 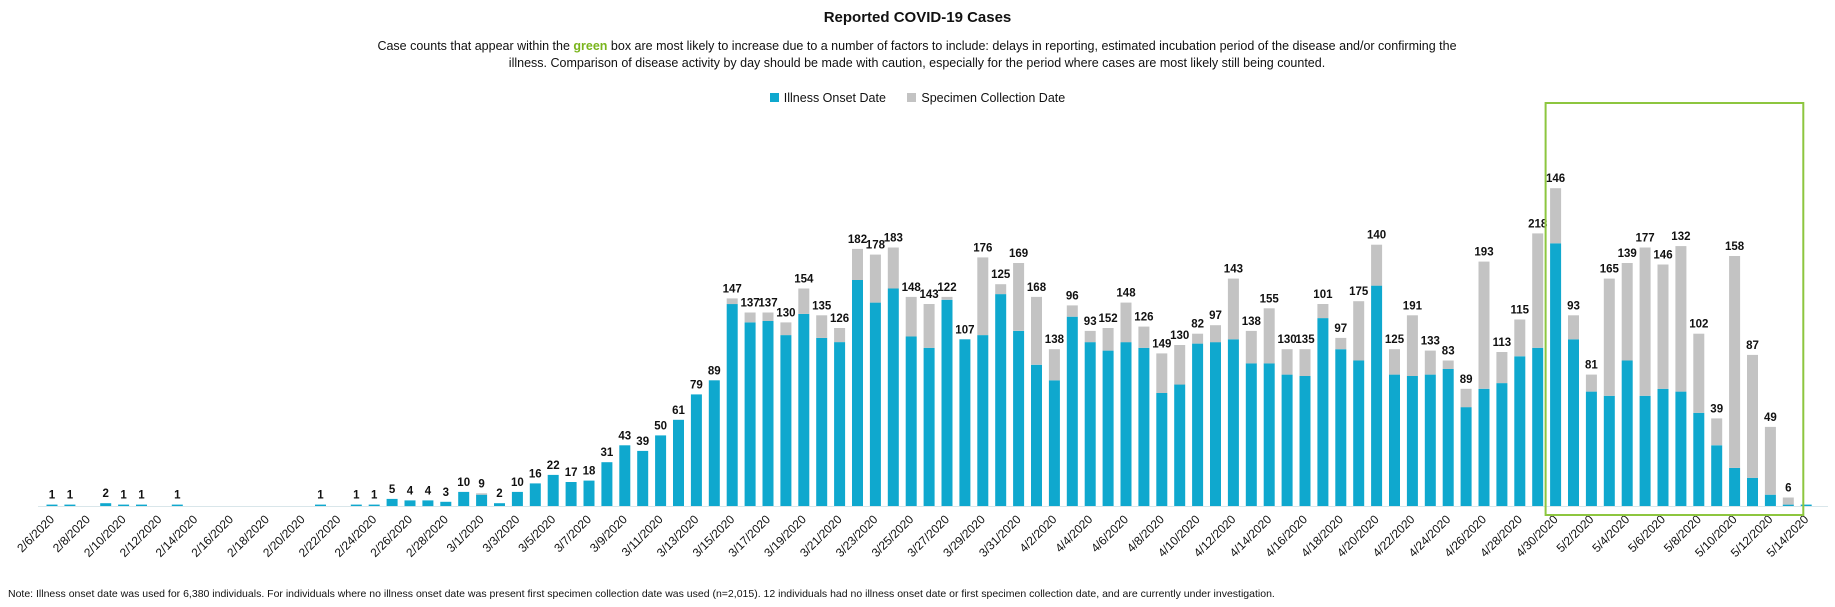 I want to click on data-label: 126, so click(x=1143, y=318).